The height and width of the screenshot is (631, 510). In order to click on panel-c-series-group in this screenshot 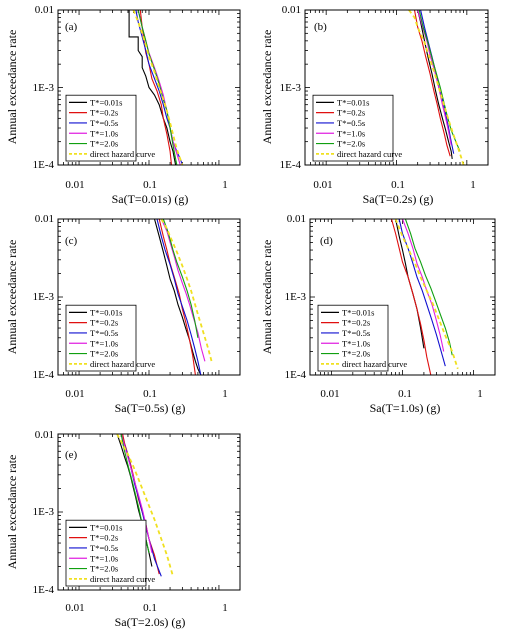, I will do `click(183, 297)`.